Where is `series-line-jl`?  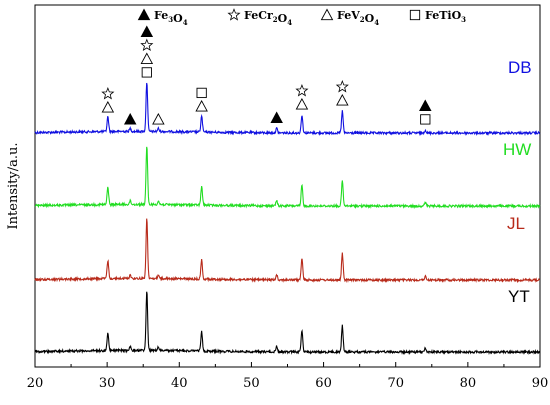
series-line-jl is located at coordinates (287, 251).